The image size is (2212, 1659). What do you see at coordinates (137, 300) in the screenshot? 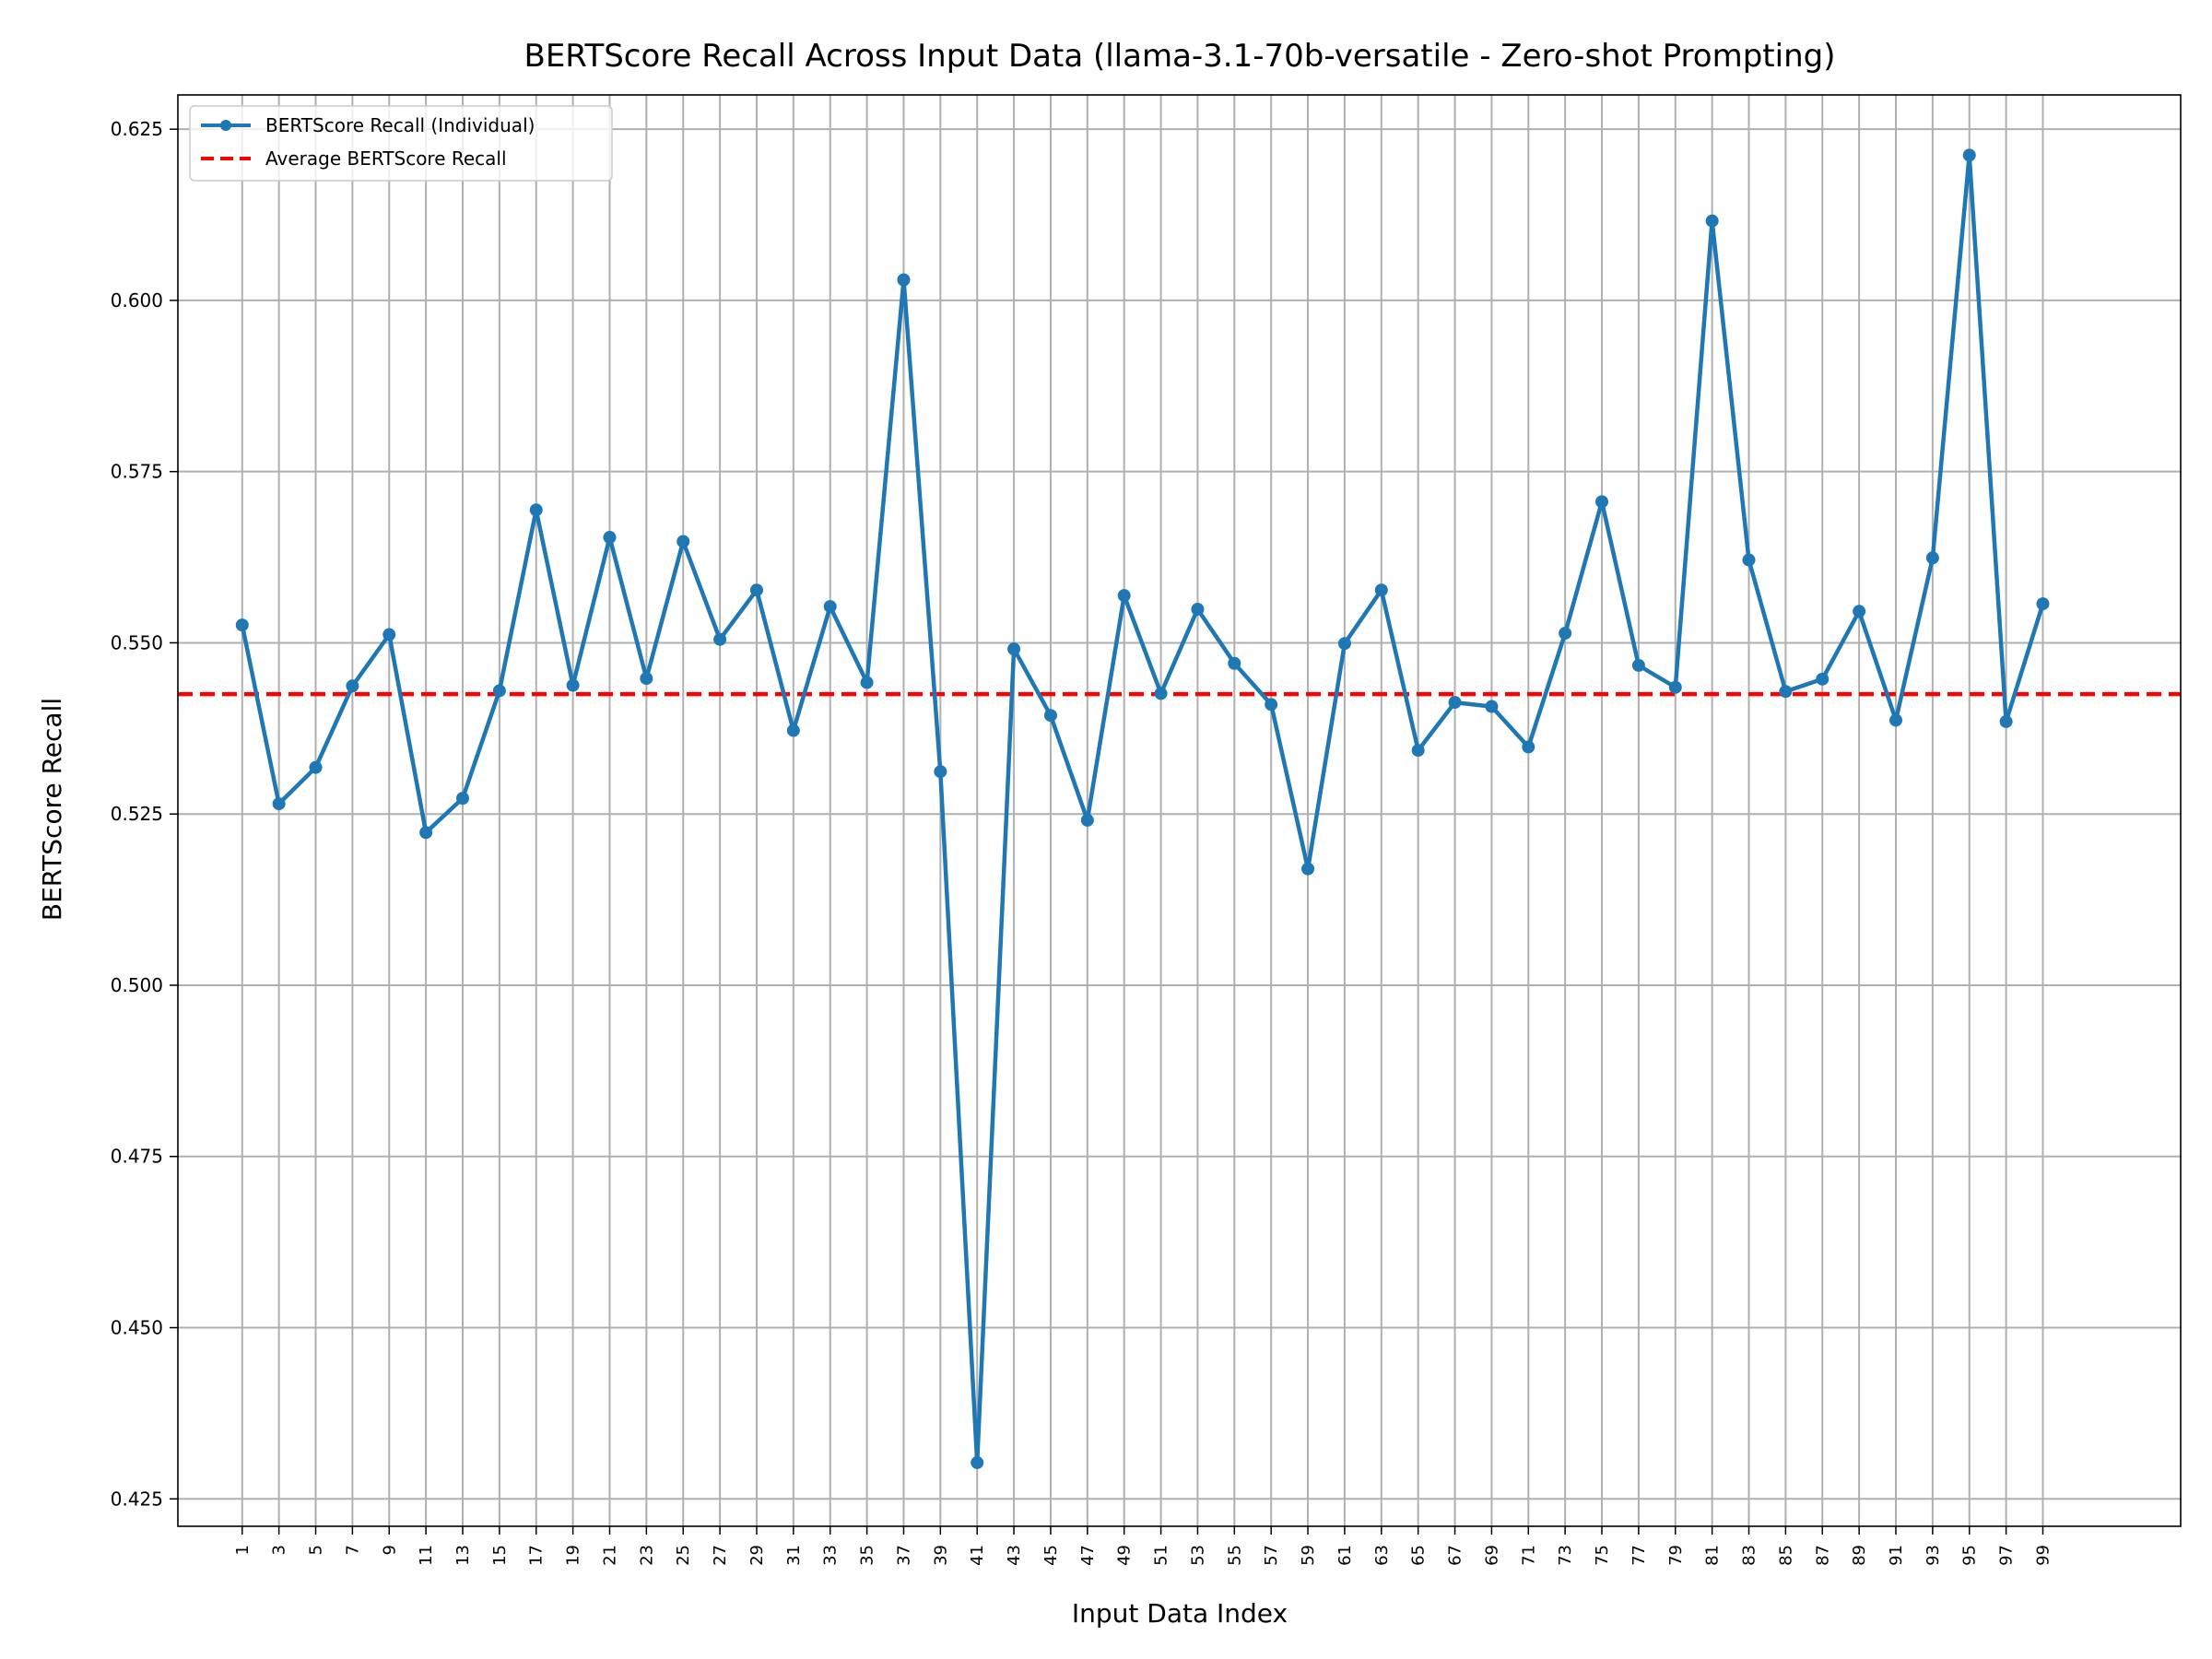
I see `y-tick-label: 0.600` at bounding box center [137, 300].